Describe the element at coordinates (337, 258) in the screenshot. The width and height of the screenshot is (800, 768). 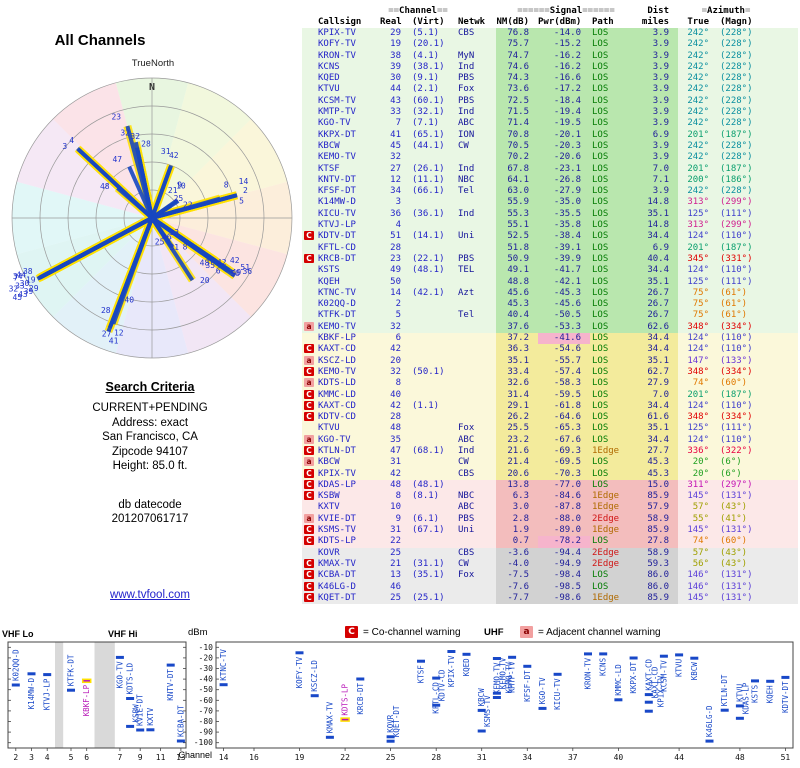
I see `callsign-cell: KRCB-DT` at that location.